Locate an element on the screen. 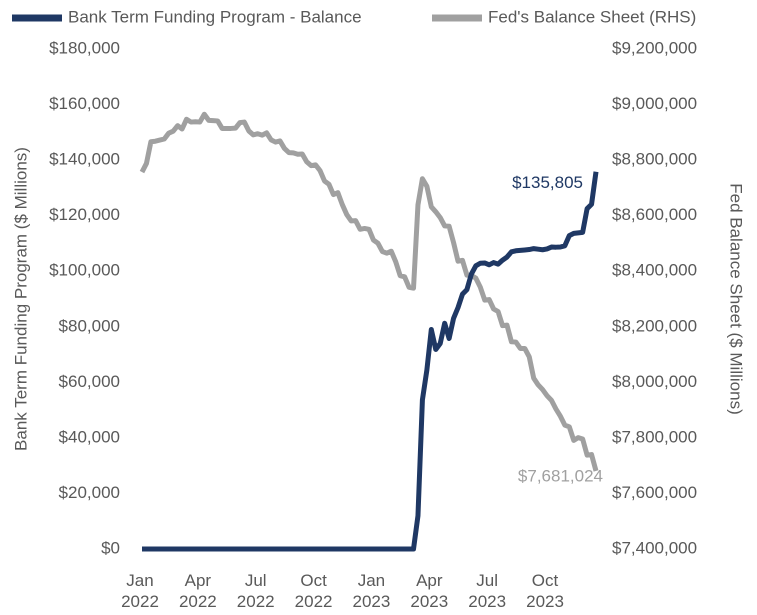  y-tick-label: $100,000 is located at coordinates (84, 270).